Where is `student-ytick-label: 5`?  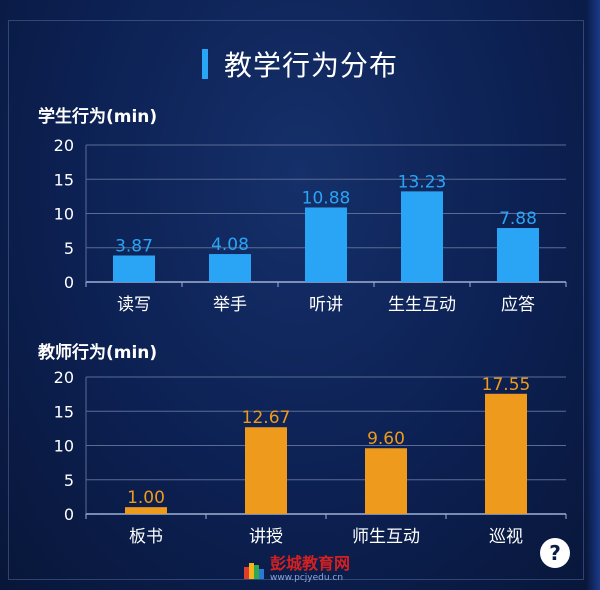 student-ytick-label: 5 is located at coordinates (69, 248).